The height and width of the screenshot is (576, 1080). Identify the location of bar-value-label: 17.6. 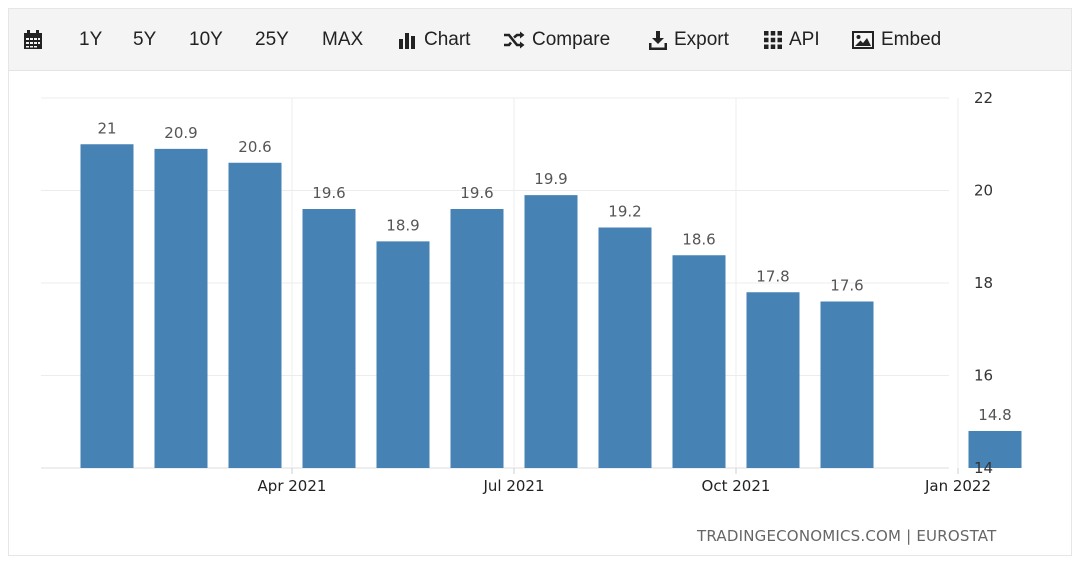
(846, 286).